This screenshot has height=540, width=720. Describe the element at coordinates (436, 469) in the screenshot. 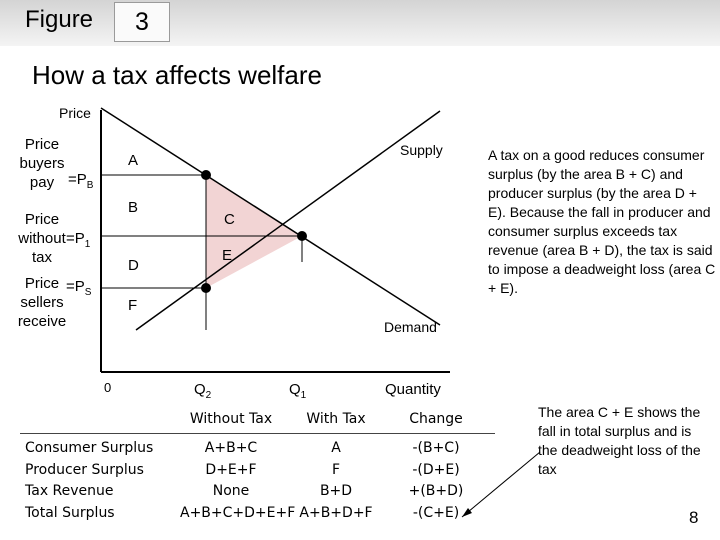

I see `cell-change: -(D+E)` at that location.